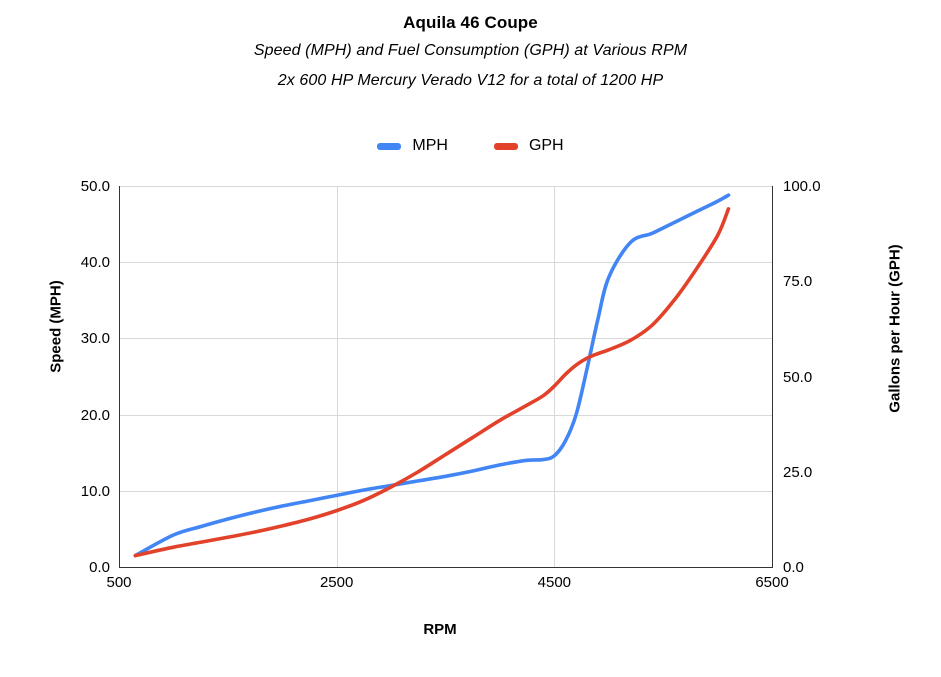 Image resolution: width=941 pixels, height=677 pixels. Describe the element at coordinates (798, 282) in the screenshot. I see `y-axis-right-tick-label: 75.0` at that location.